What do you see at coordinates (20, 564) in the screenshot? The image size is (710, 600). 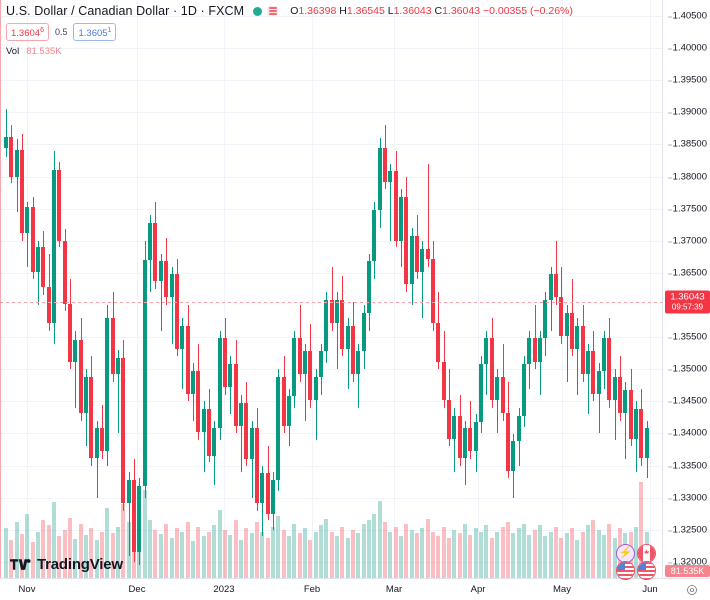 I see `tradingview-logo-icon` at bounding box center [20, 564].